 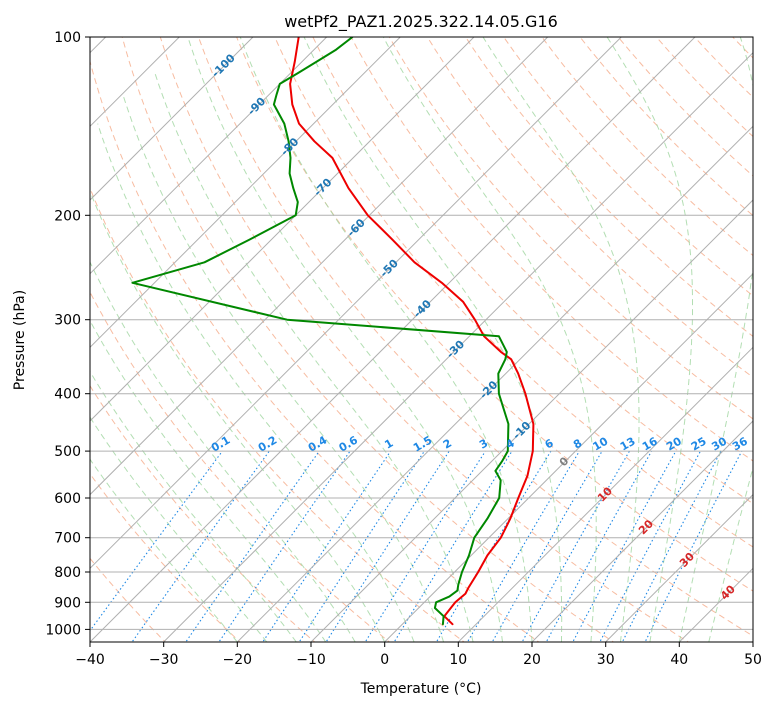 I want to click on y-axis-title: Pressure (hPa), so click(x=20, y=340).